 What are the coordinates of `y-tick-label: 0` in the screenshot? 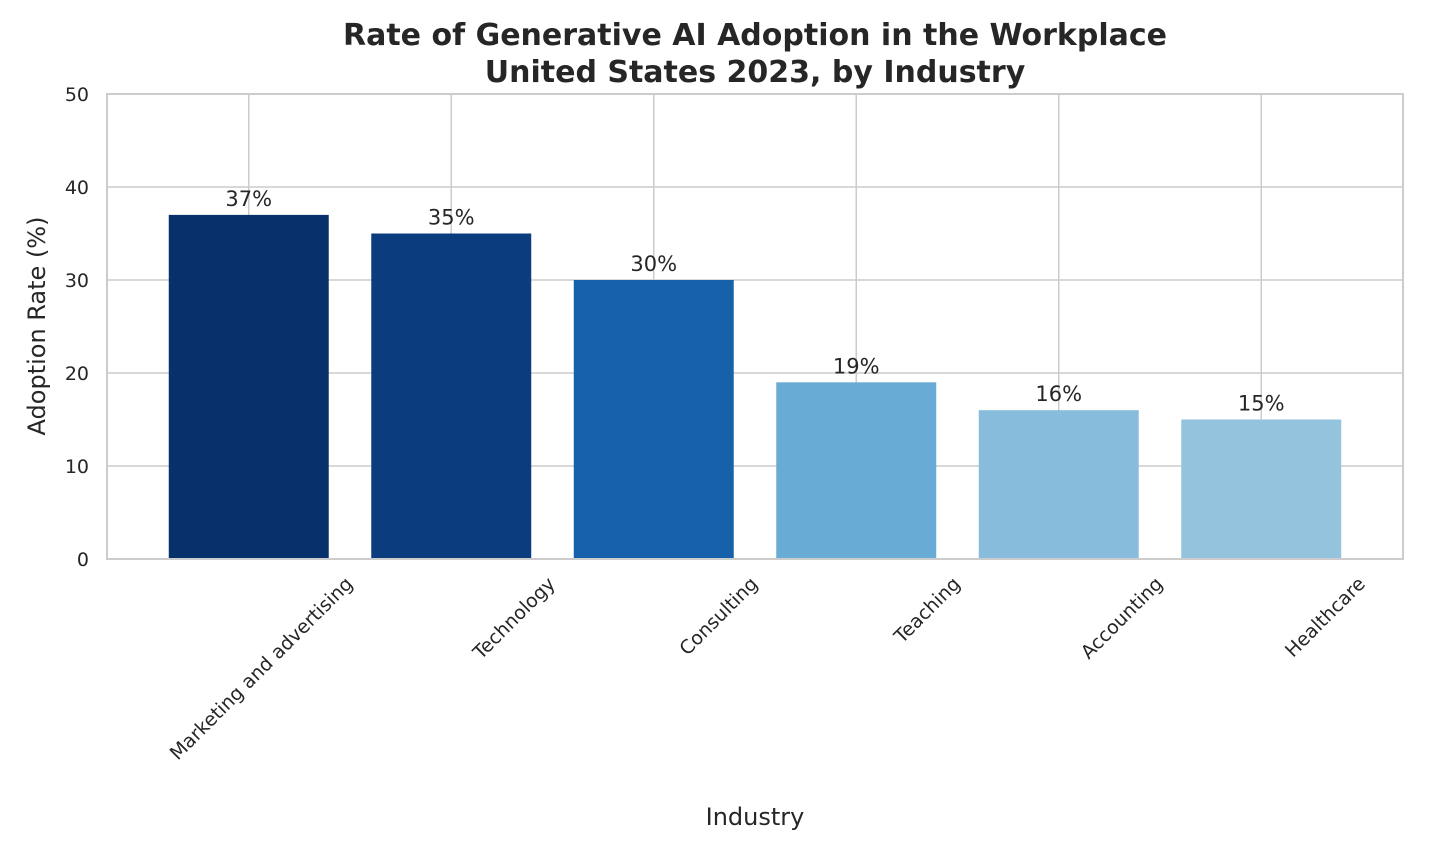 It's located at (83, 560).